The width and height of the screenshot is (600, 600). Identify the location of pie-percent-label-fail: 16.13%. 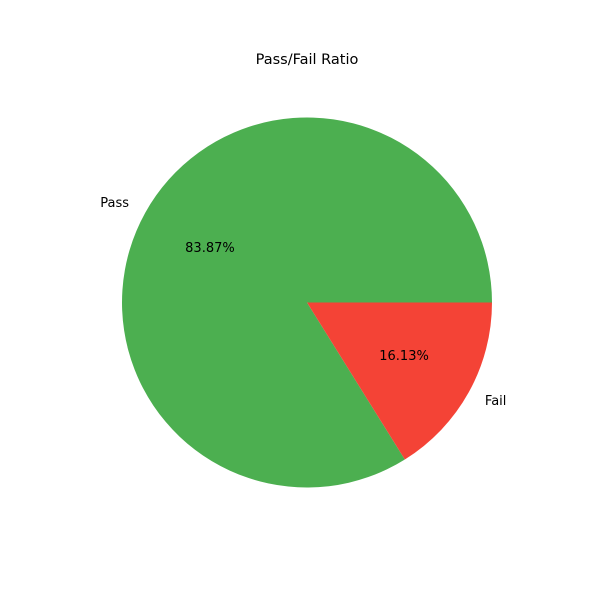
(404, 356).